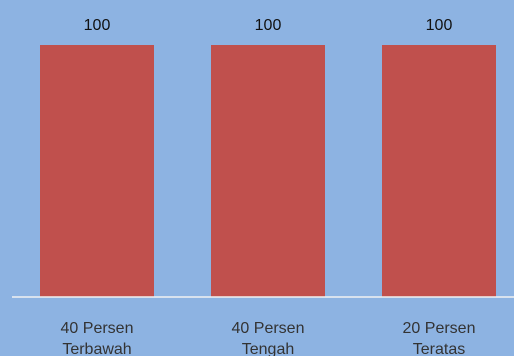 The image size is (514, 356). What do you see at coordinates (97, 338) in the screenshot?
I see `category-label-1: 40 Persen Terbawah` at bounding box center [97, 338].